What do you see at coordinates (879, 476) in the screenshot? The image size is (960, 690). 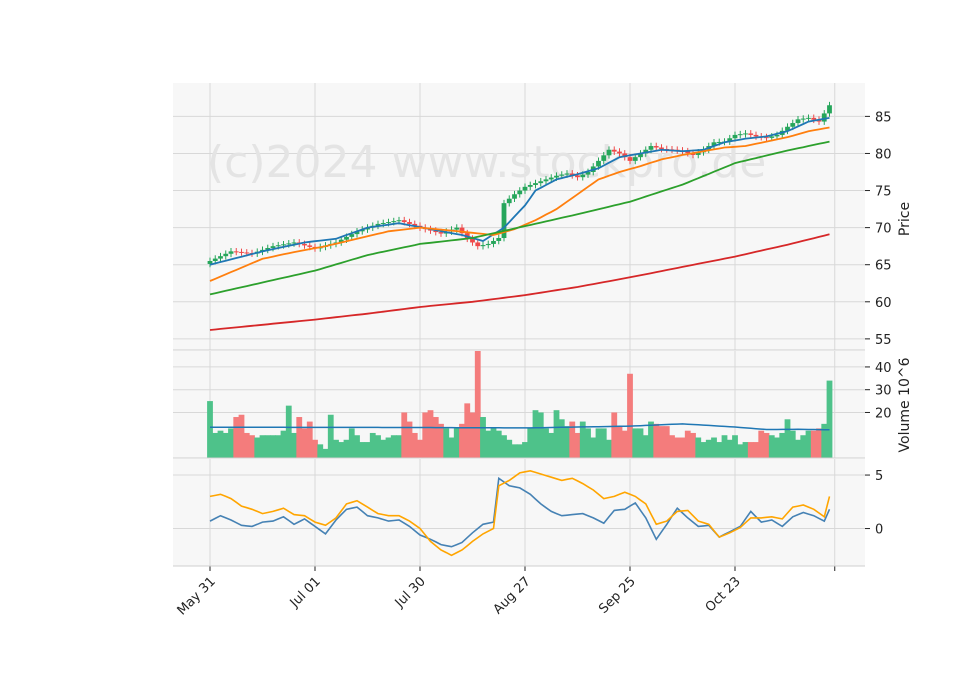 I see `oscillator-tick-label: 5` at bounding box center [879, 476].